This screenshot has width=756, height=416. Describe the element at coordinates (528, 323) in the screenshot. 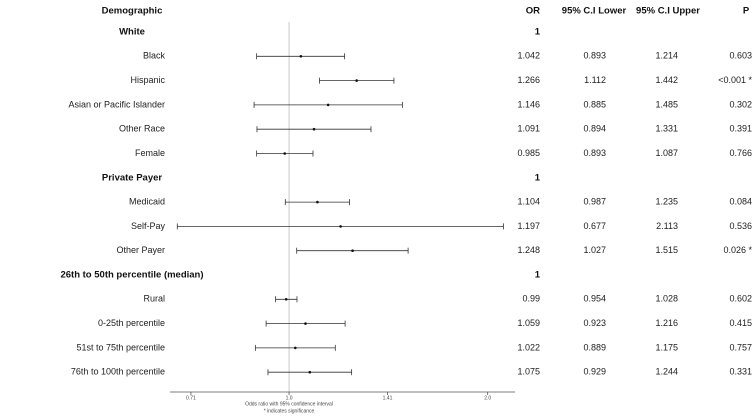

I see `or-value: 1.059` at that location.